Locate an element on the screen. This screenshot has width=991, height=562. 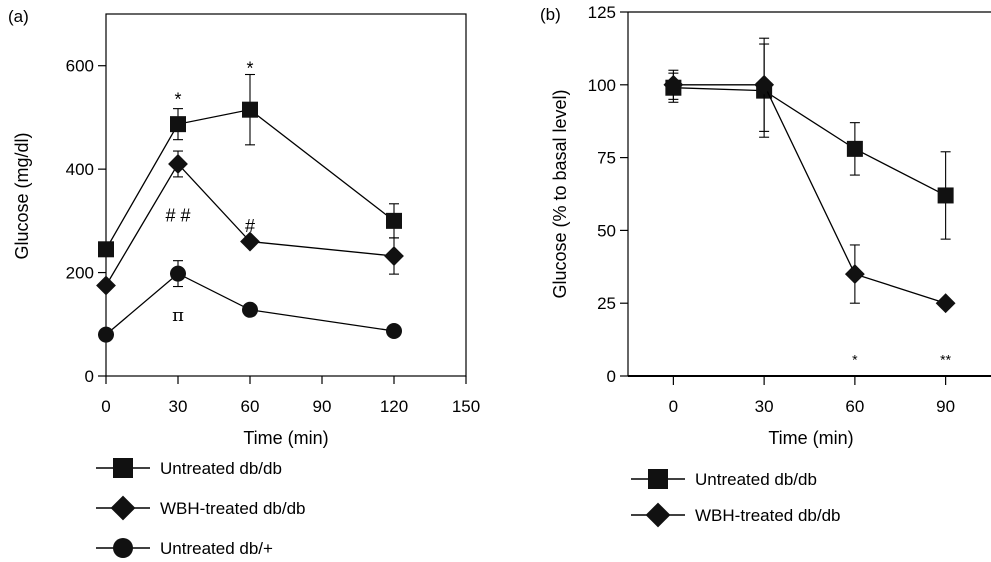
panel-a-series is located at coordinates (250, 208).